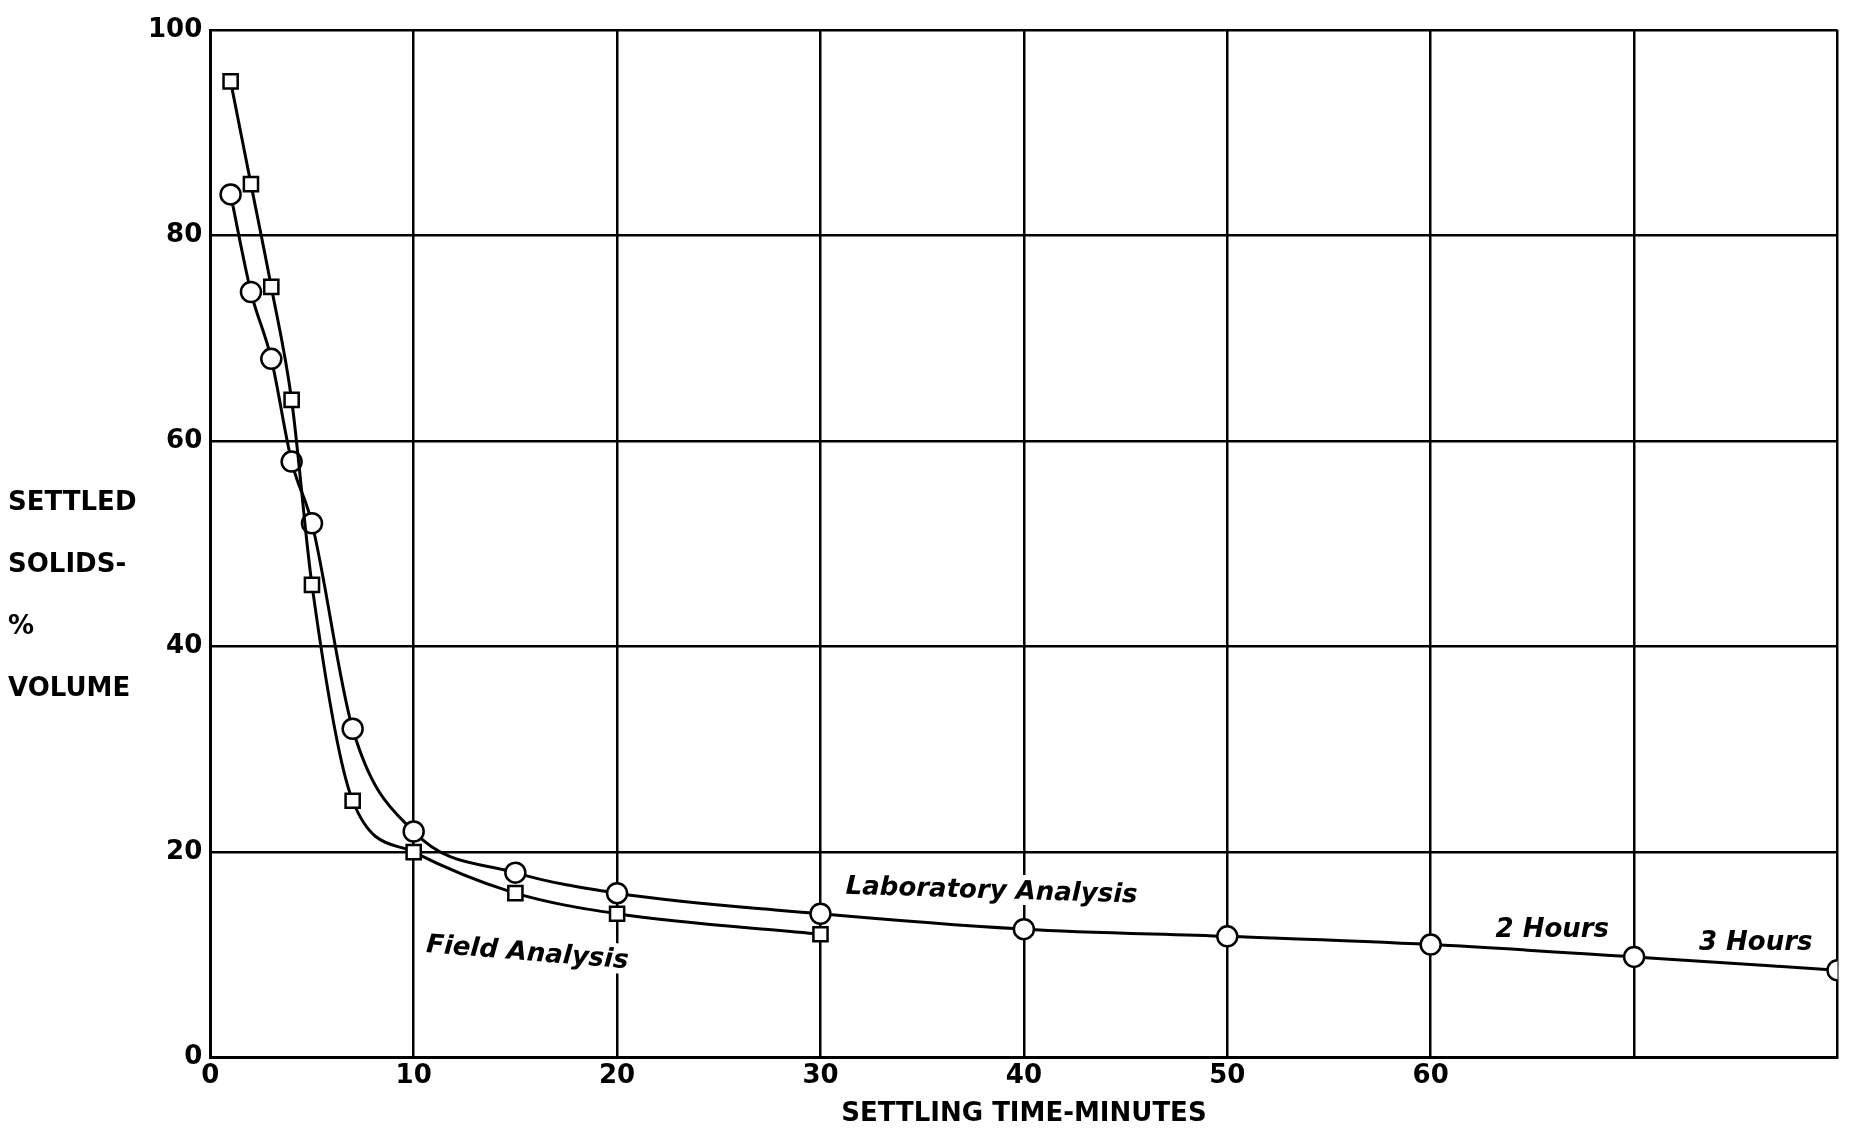 This screenshot has height=1144, width=1850. What do you see at coordinates (1023, 1073) in the screenshot?
I see `x-tick-label: 40` at bounding box center [1023, 1073].